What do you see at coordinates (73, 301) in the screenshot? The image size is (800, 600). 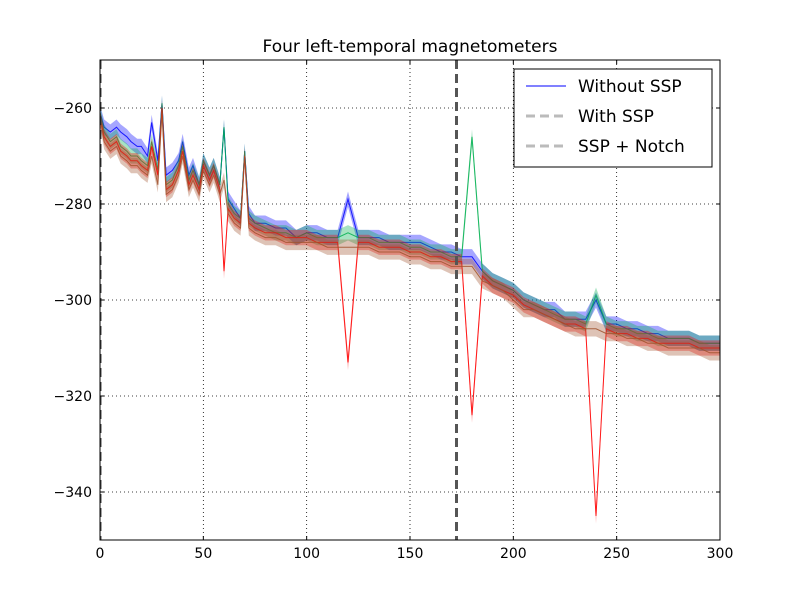 I see `y-tick-label: −300` at bounding box center [73, 301].